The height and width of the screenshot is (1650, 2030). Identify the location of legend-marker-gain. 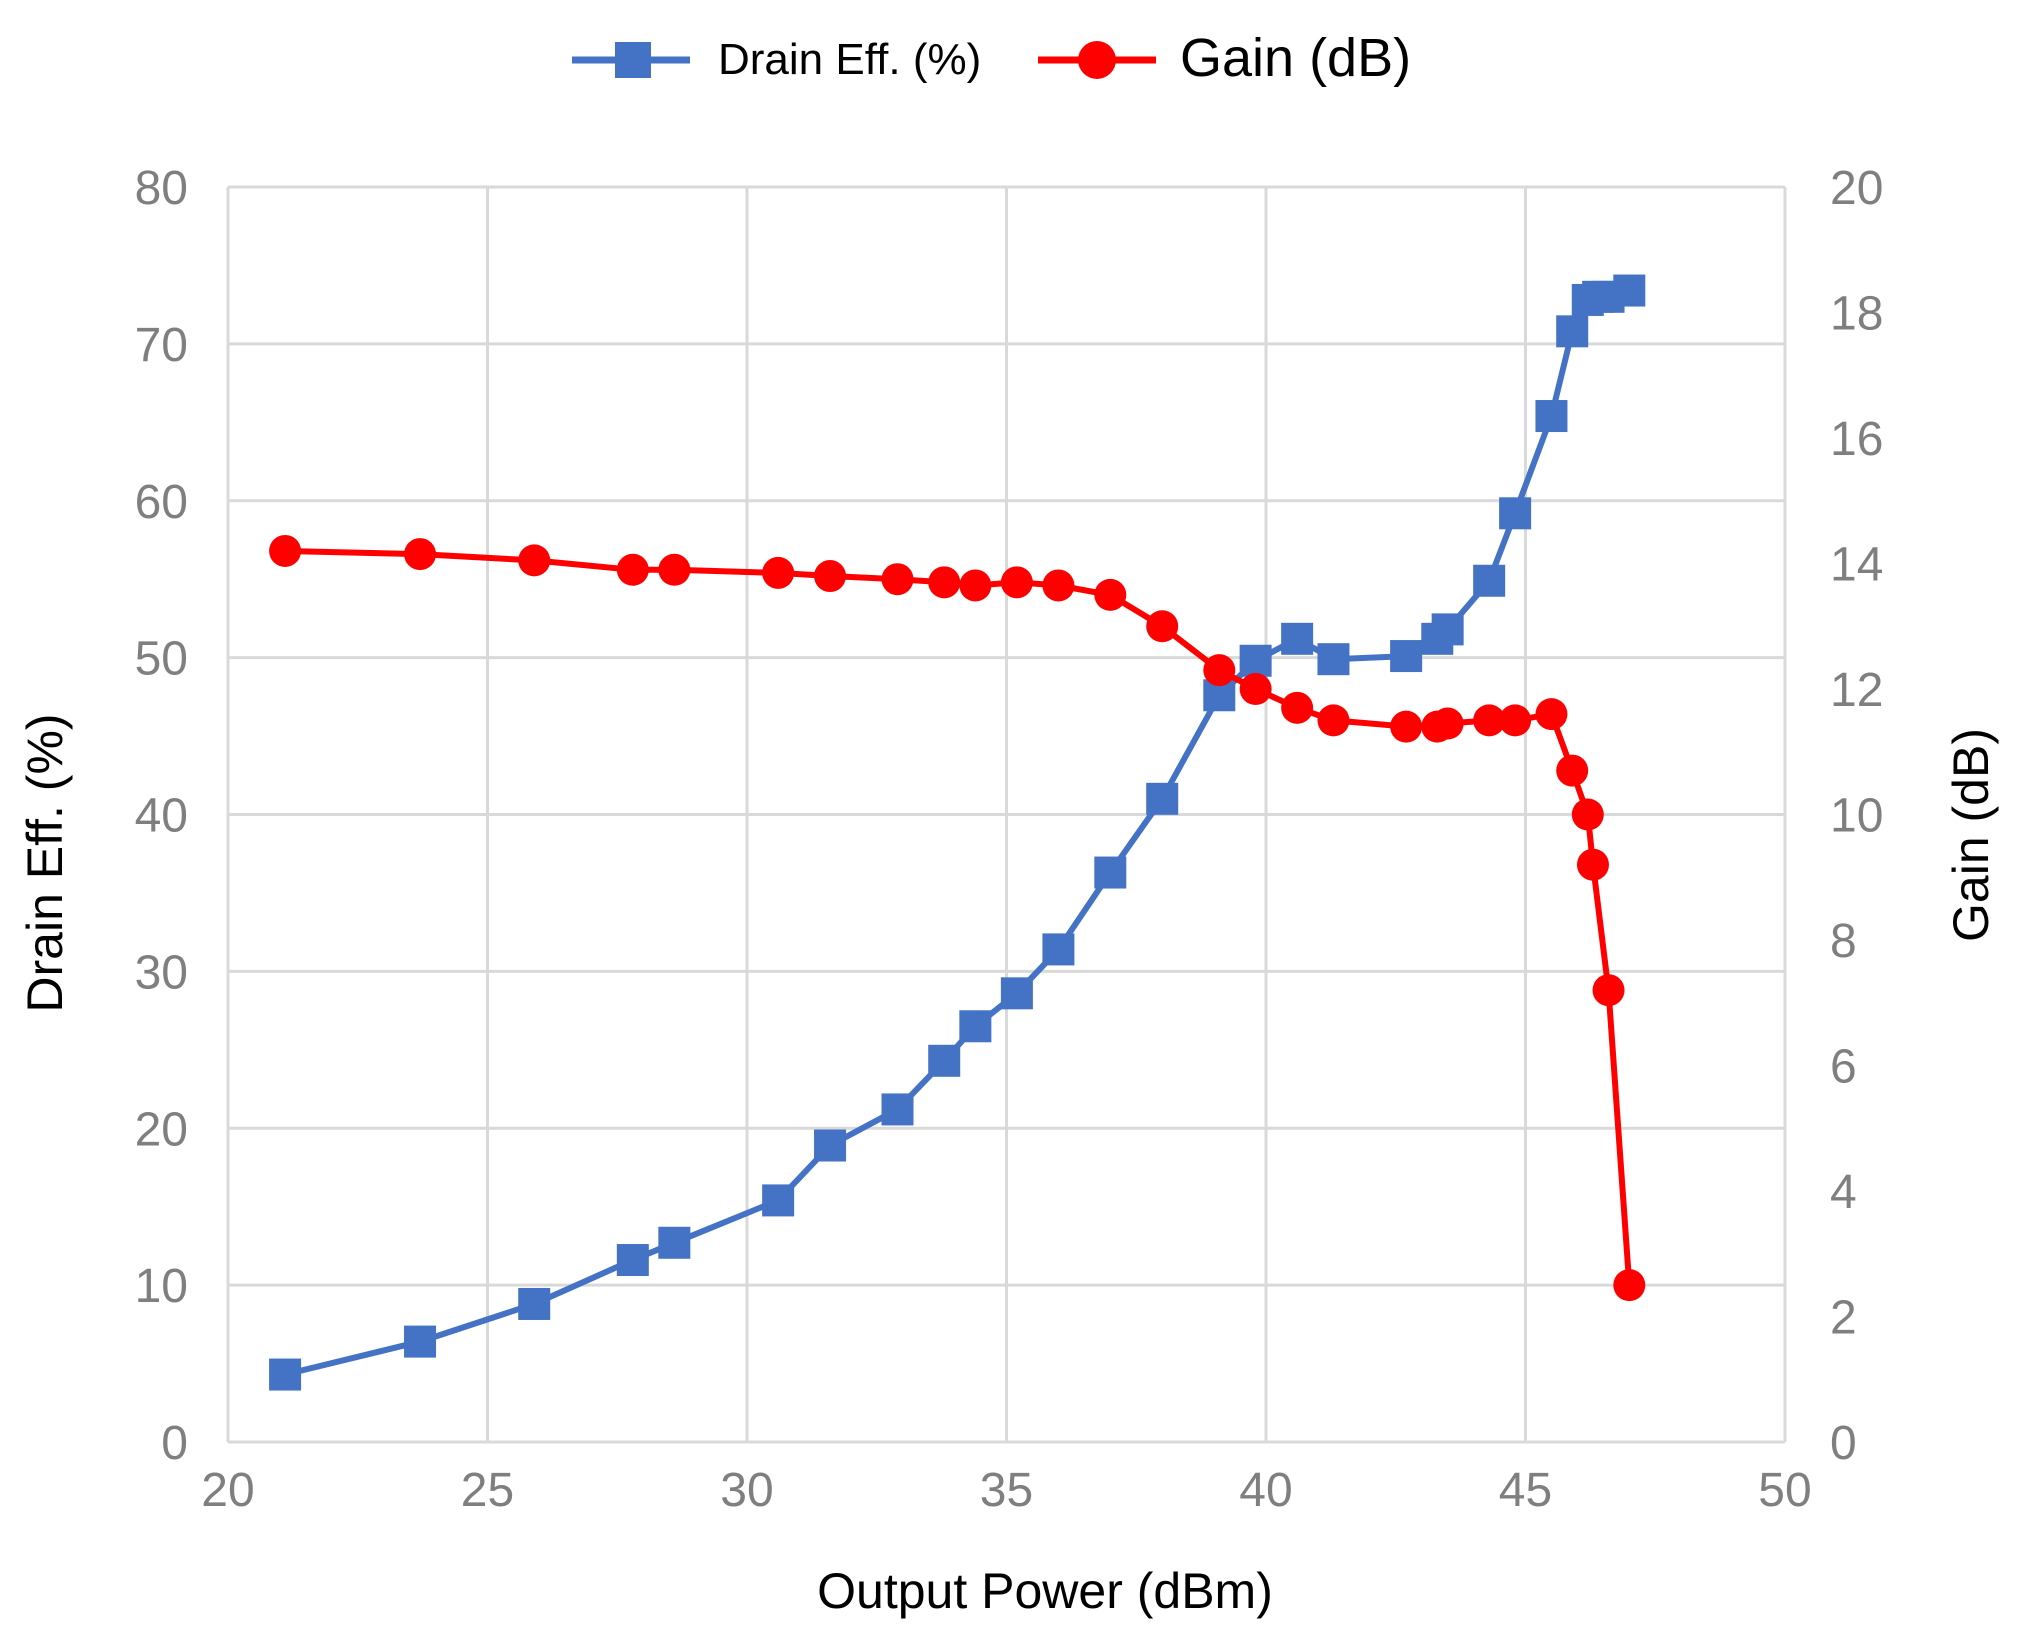
(1097, 60).